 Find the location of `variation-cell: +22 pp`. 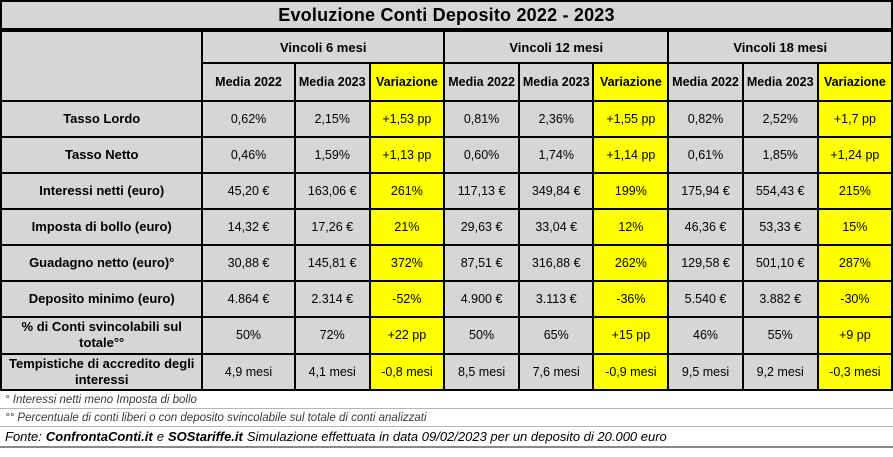

variation-cell: +22 pp is located at coordinates (406, 335).